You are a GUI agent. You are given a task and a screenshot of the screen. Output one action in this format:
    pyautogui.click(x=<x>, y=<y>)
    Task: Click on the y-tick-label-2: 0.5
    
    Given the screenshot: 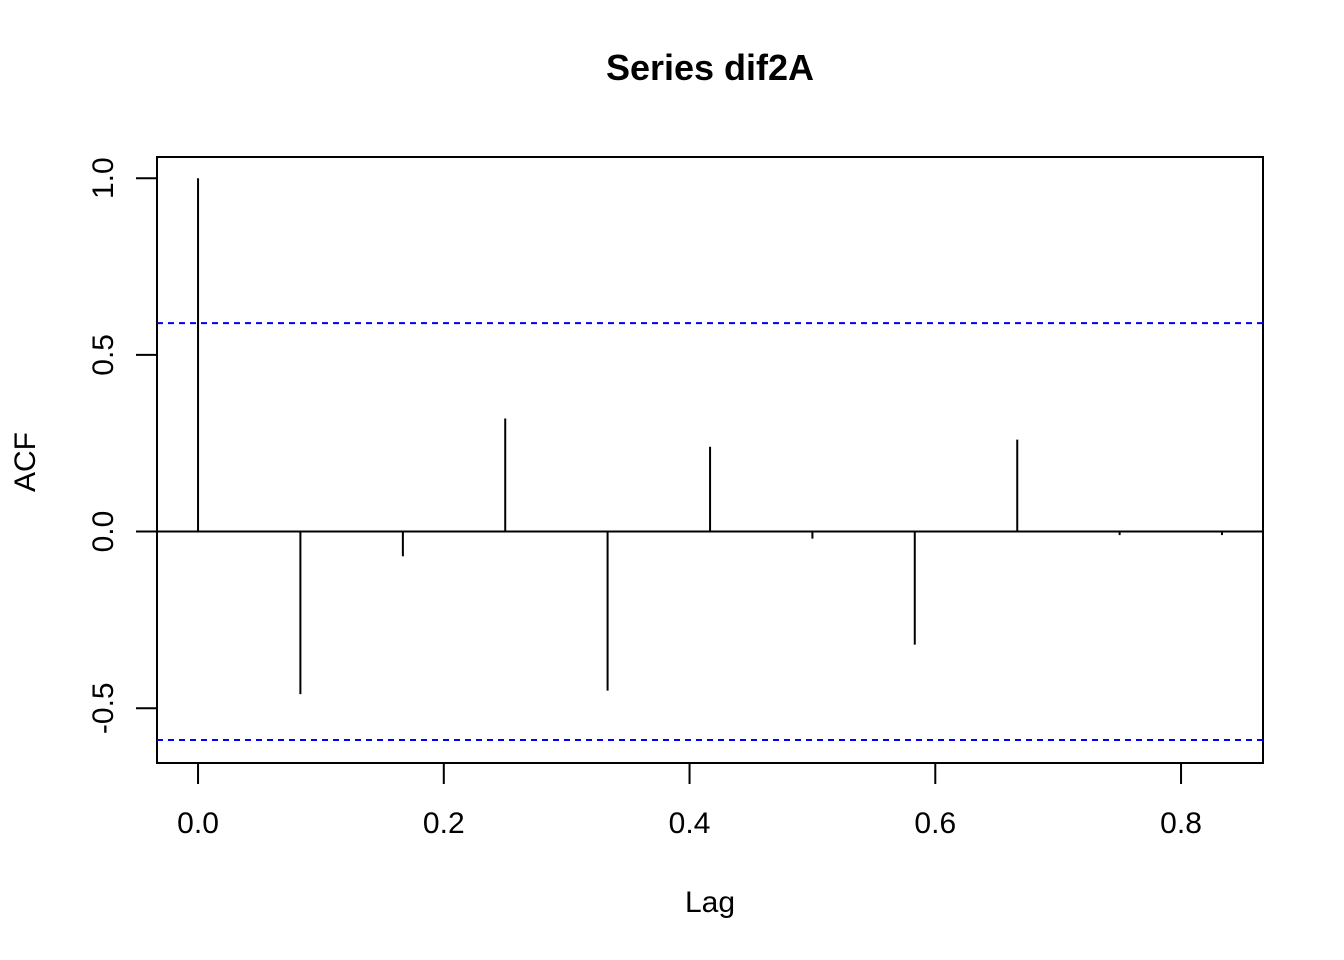 What is the action you would take?
    pyautogui.click(x=103, y=355)
    